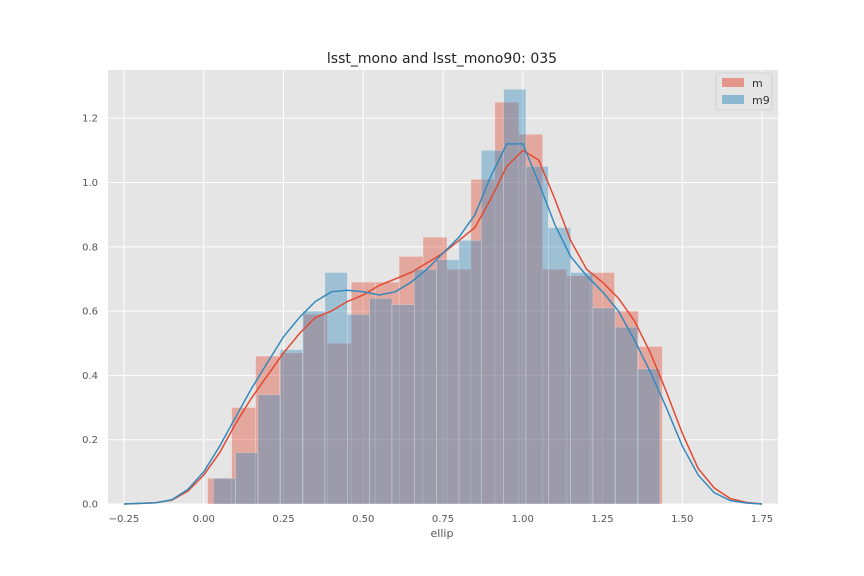  I want to click on y-tick-label: 0.6, so click(90, 312).